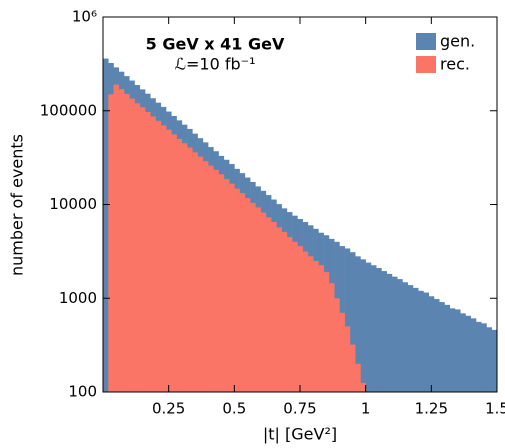 The width and height of the screenshot is (505, 448). I want to click on y-tick-label: 1000, so click(78, 298).